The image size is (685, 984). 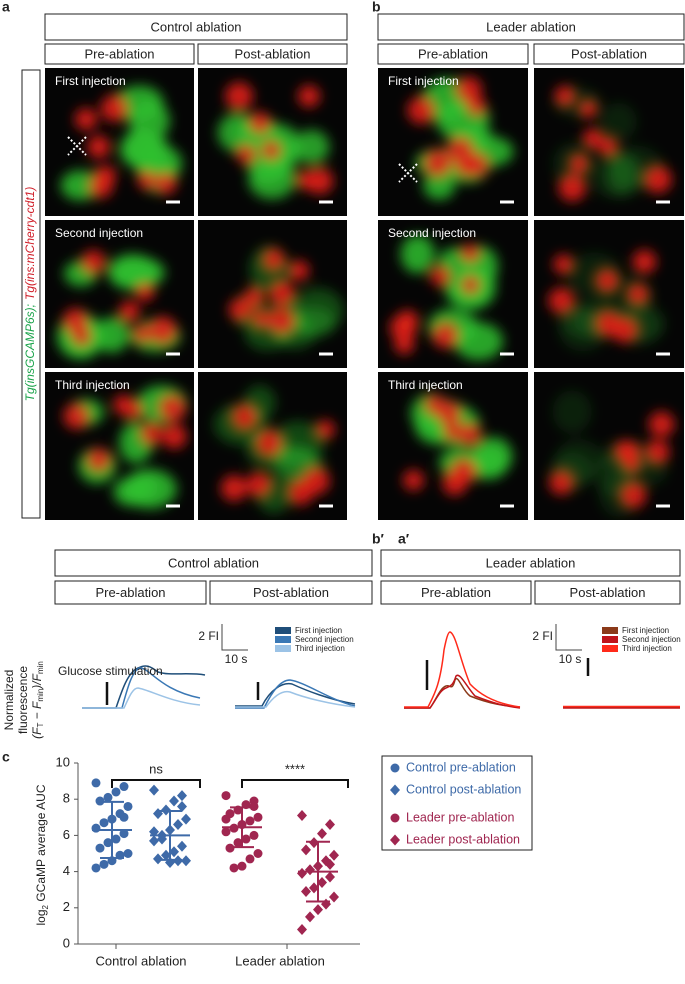 What do you see at coordinates (461, 767) in the screenshot?
I see `legend-label: Control pre-ablation` at bounding box center [461, 767].